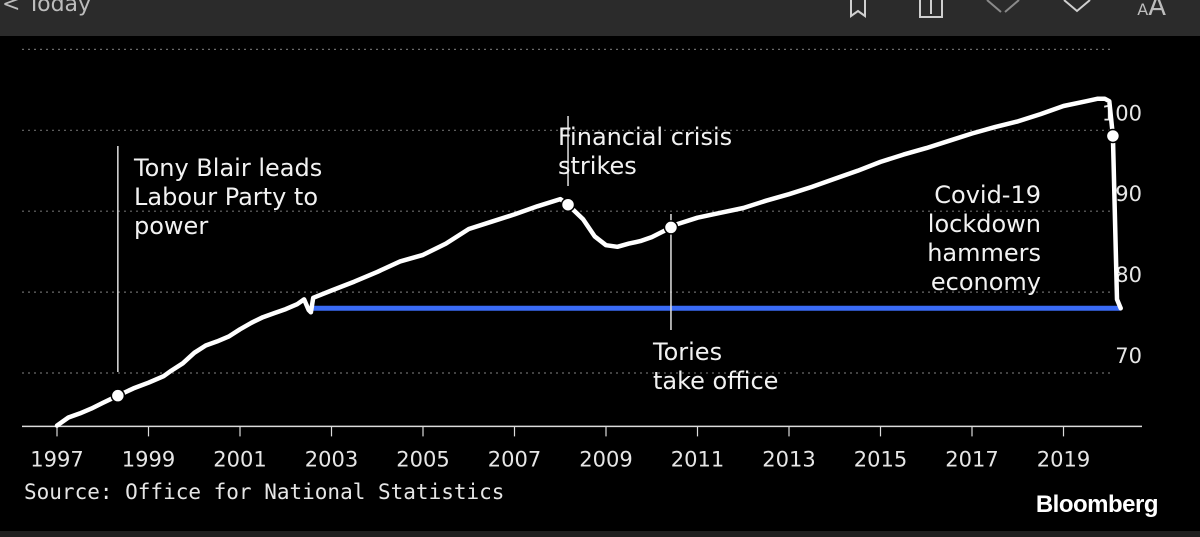  I want to click on back-link: < Today, so click(47, 8).